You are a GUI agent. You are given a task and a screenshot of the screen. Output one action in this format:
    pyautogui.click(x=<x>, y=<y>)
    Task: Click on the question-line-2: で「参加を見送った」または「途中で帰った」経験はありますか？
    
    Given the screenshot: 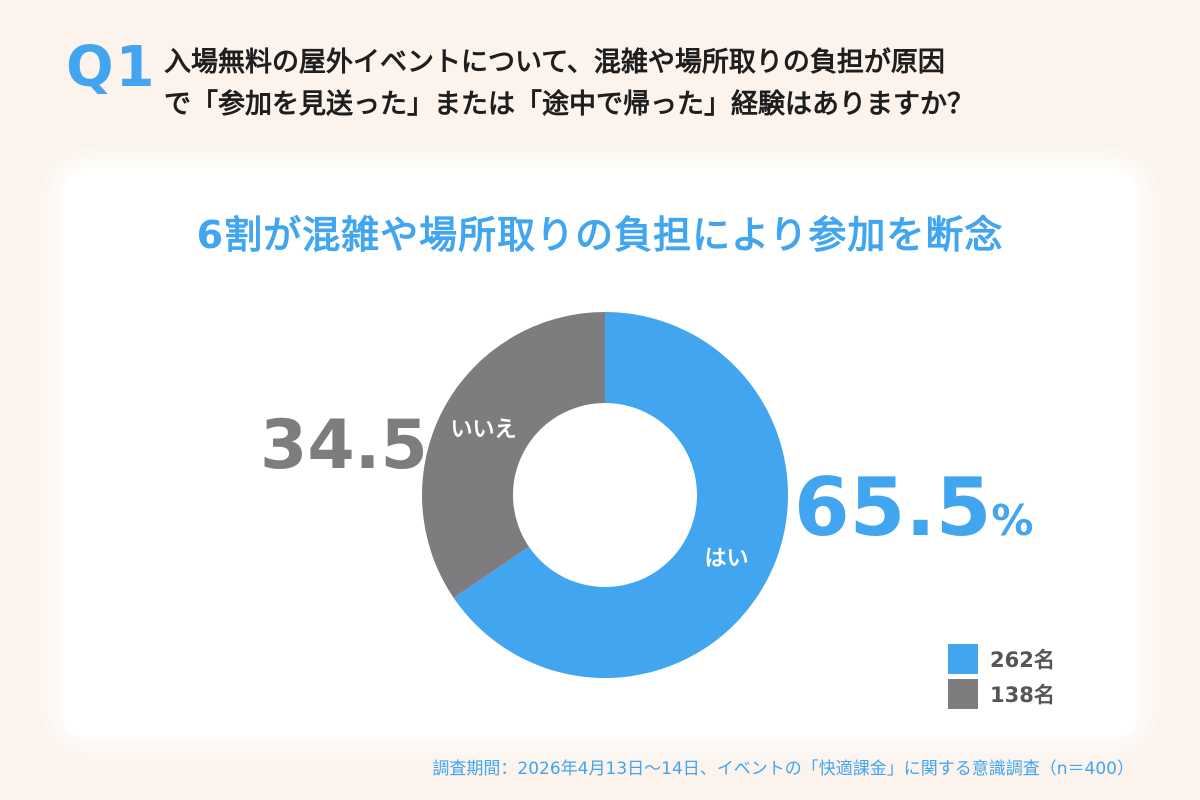 What is the action you would take?
    pyautogui.click(x=569, y=104)
    